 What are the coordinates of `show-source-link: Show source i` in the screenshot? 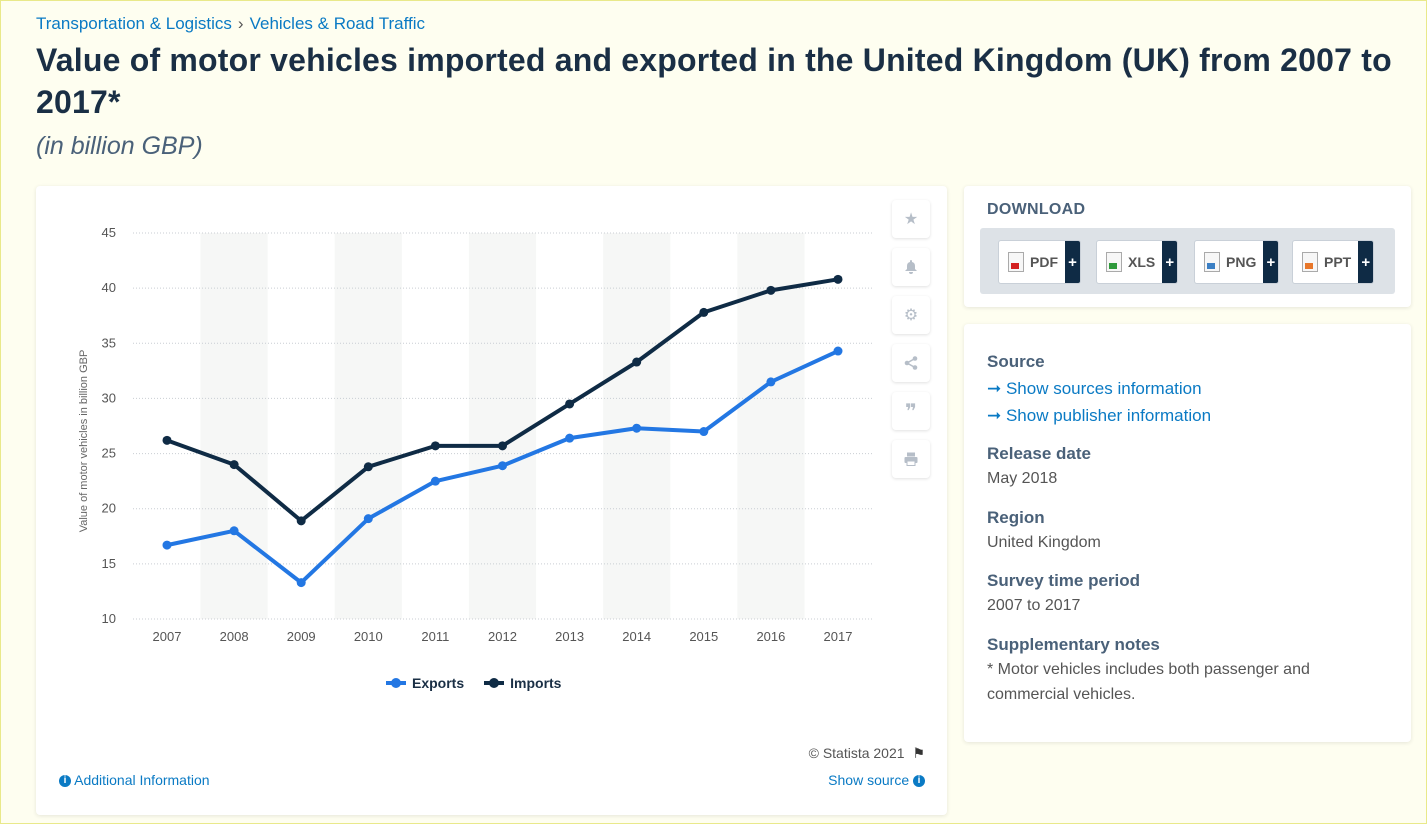 It's located at (876, 780).